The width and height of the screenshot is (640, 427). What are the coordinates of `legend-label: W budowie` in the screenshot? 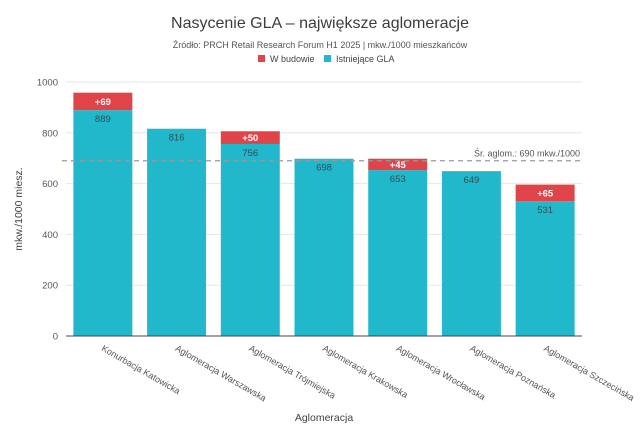 It's located at (292, 59).